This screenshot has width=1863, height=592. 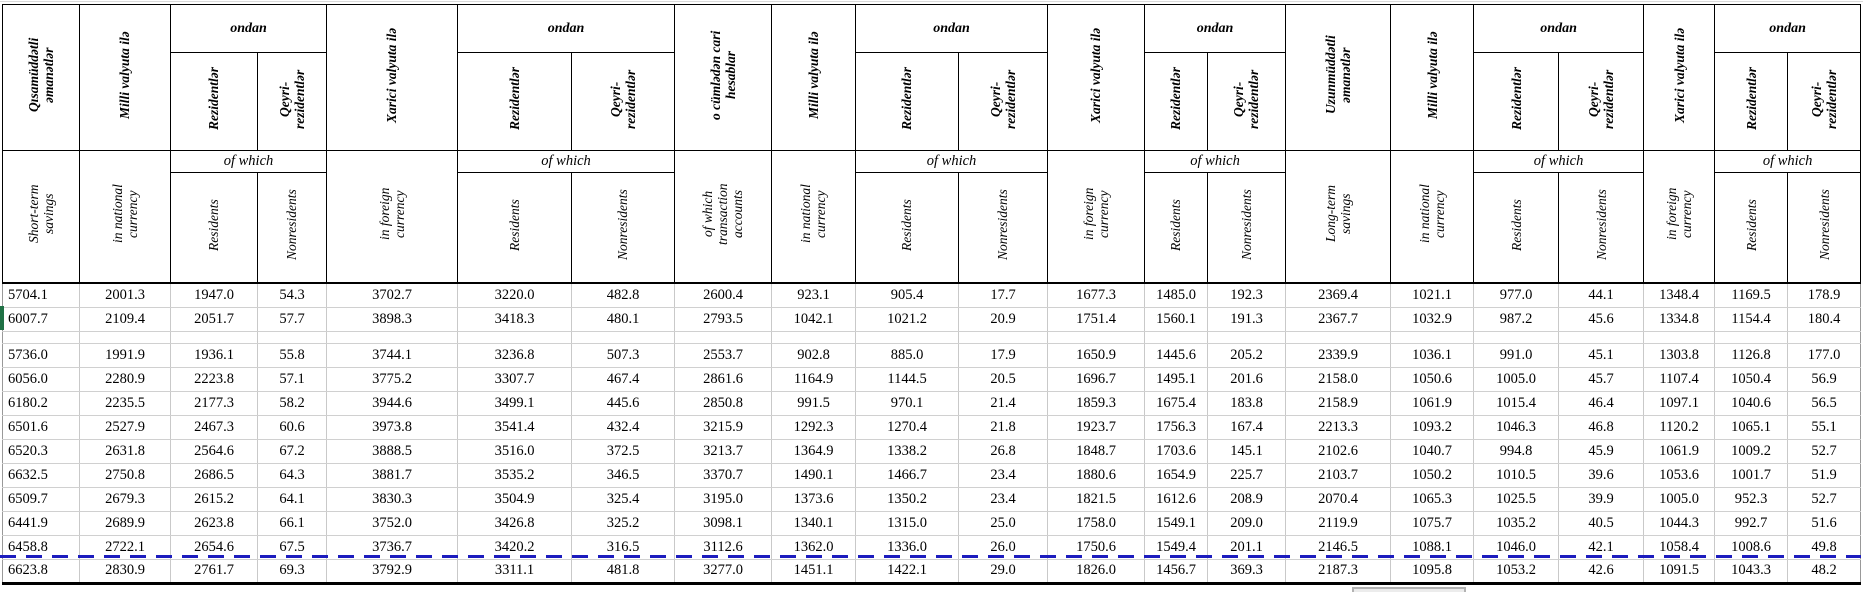 What do you see at coordinates (1096, 403) in the screenshot?
I see `table-cell: 1859.3` at bounding box center [1096, 403].